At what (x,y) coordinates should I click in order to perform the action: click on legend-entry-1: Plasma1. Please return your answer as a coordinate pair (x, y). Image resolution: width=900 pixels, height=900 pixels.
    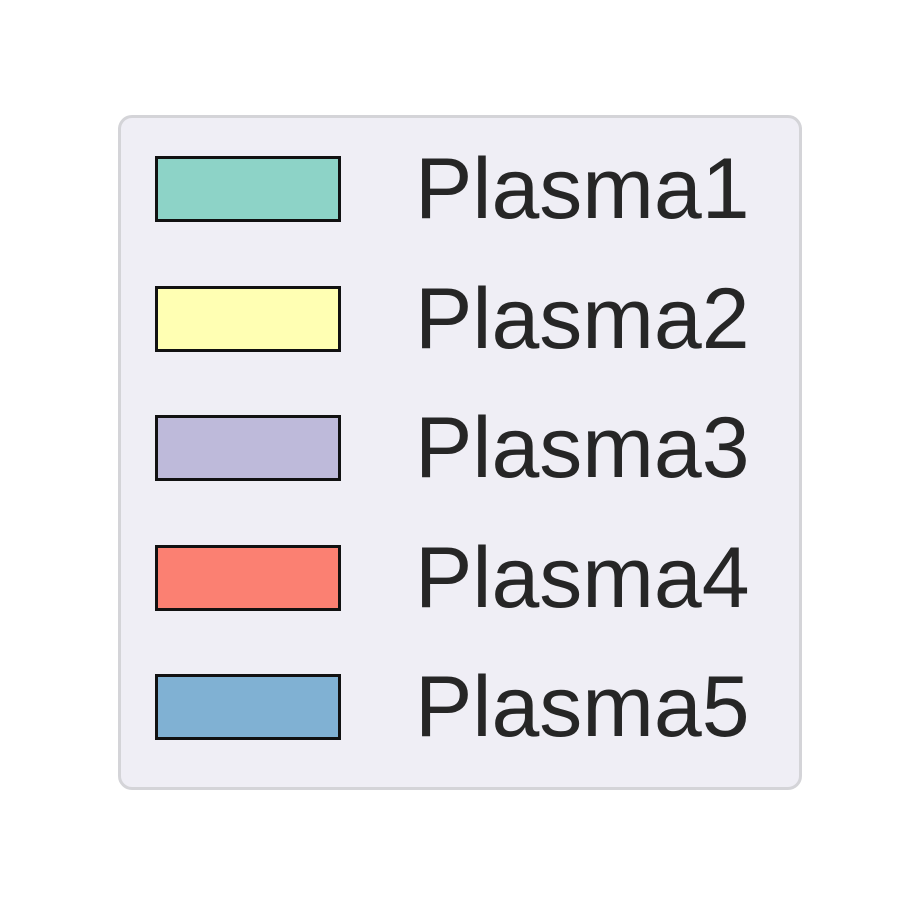
    Looking at the image, I should click on (460, 189).